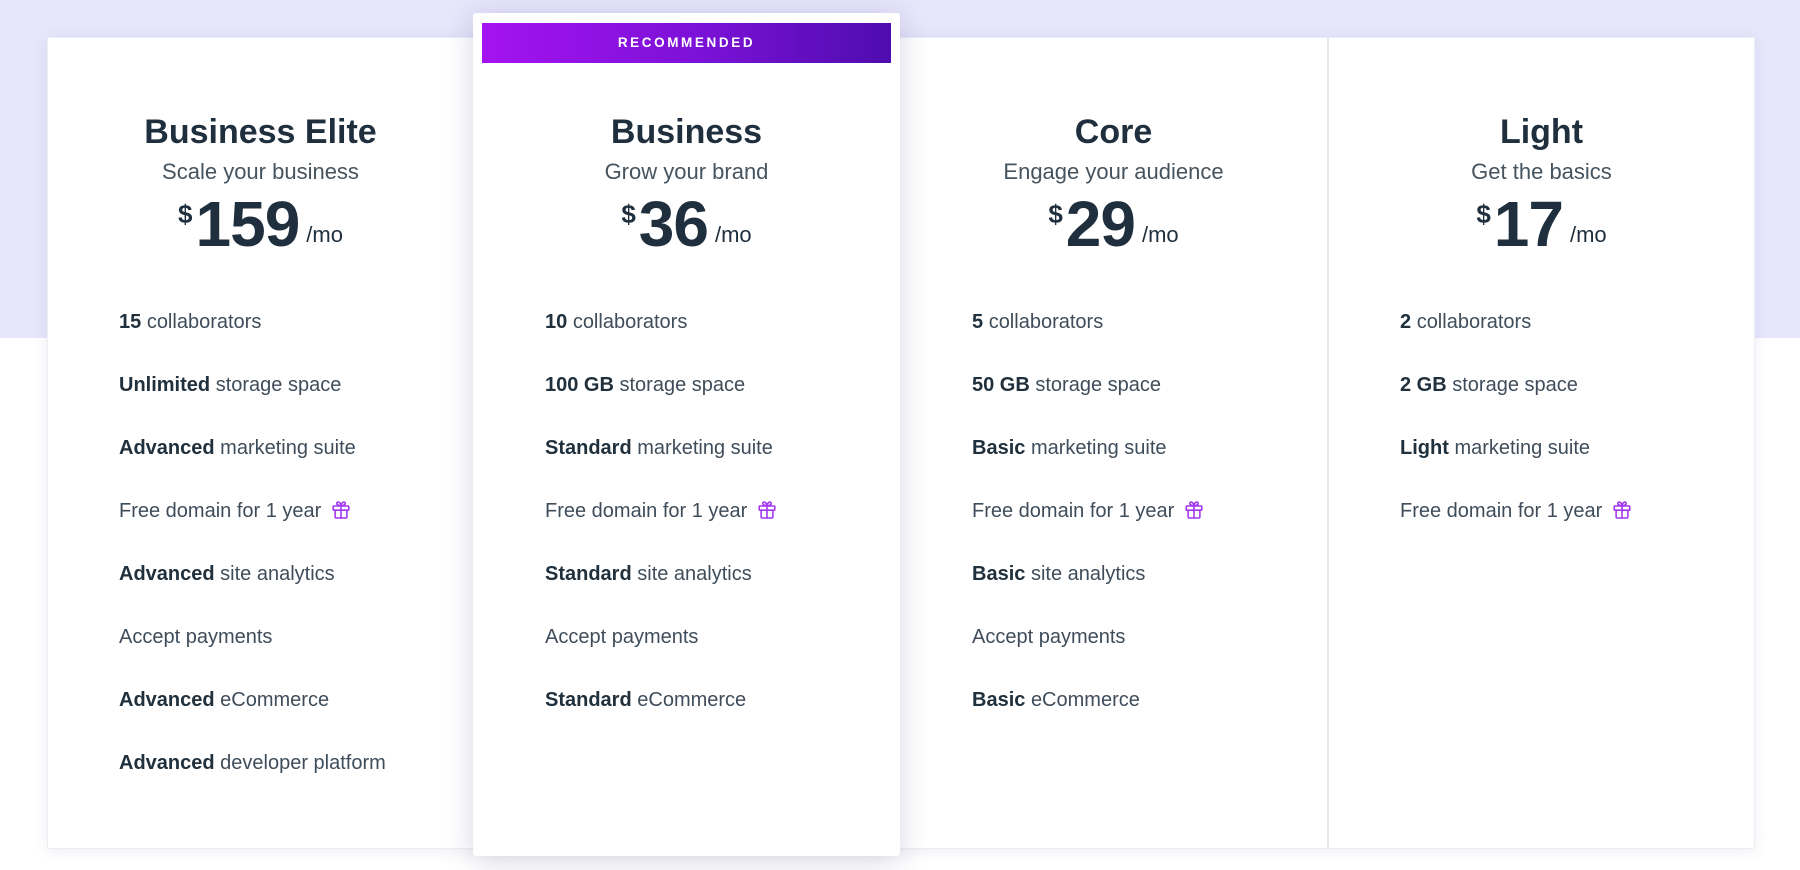  Describe the element at coordinates (556, 322) in the screenshot. I see `feature-bold: 10` at that location.